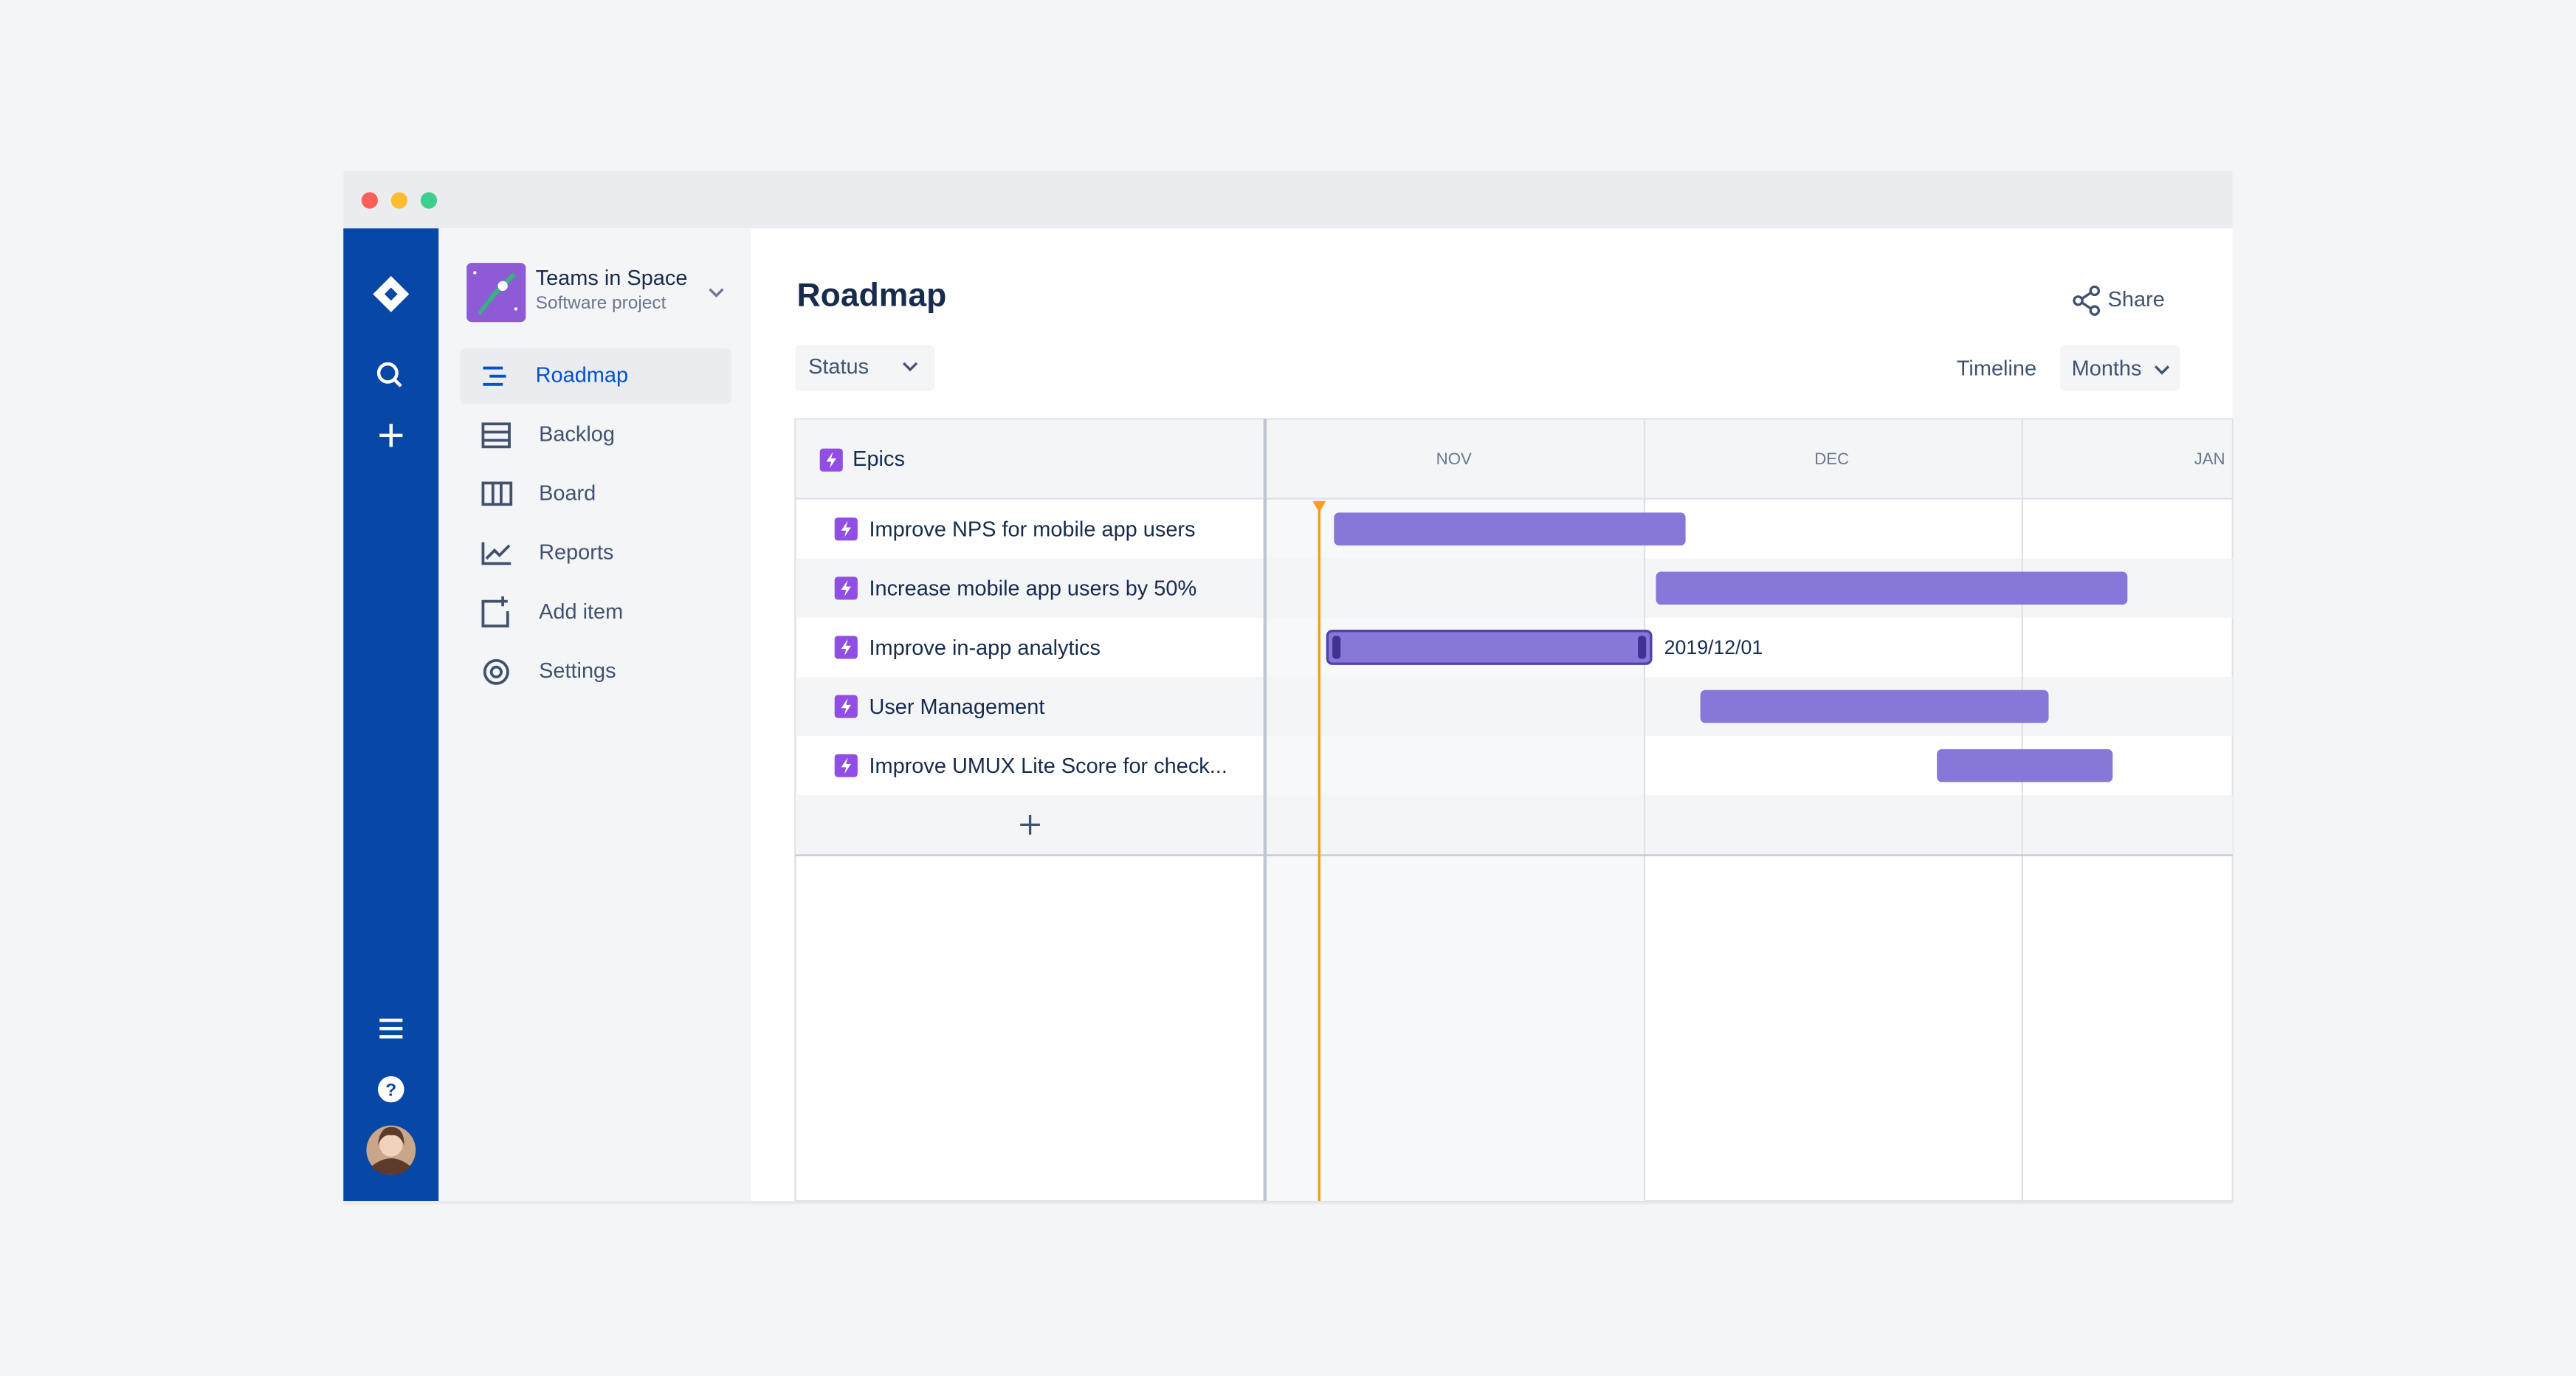  Describe the element at coordinates (1997, 368) in the screenshot. I see `timeline-label: Timeline` at that location.